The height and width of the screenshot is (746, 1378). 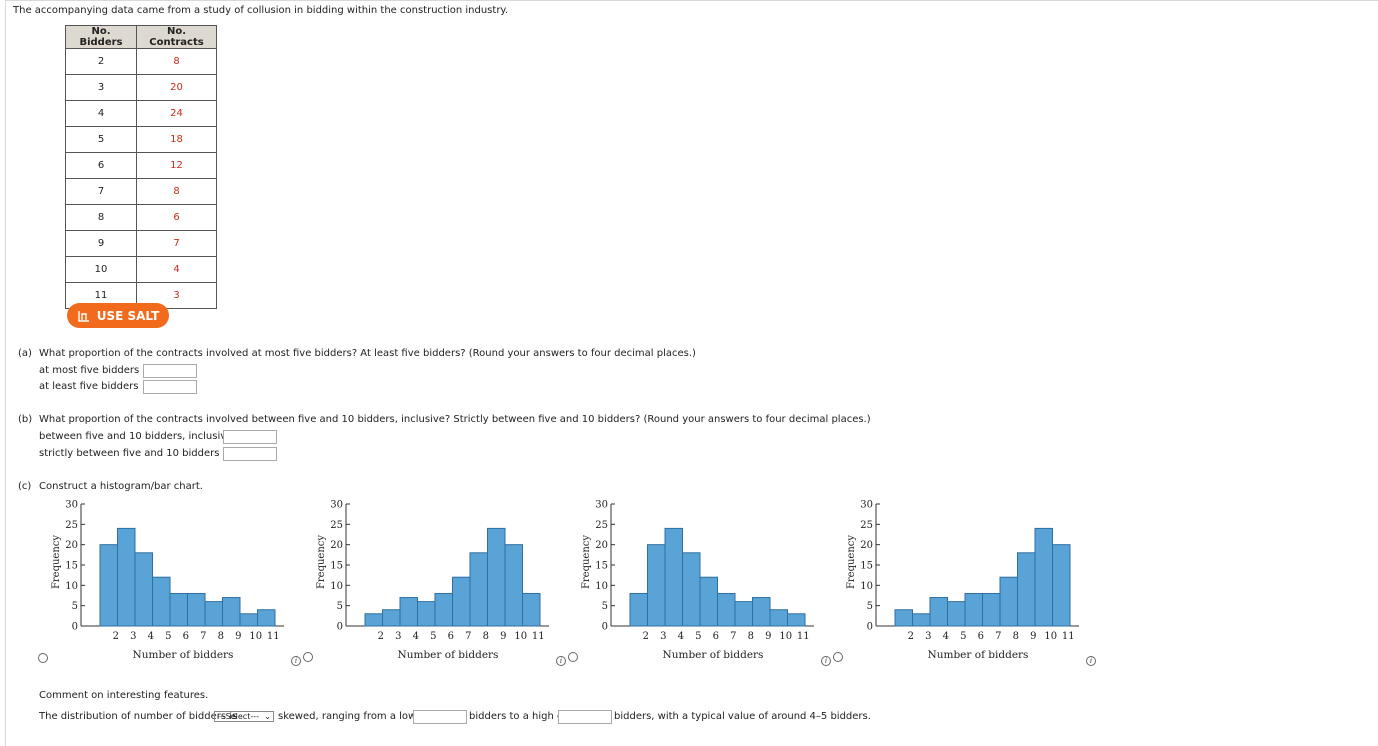 I want to click on cell-bidders: 9, so click(x=101, y=243).